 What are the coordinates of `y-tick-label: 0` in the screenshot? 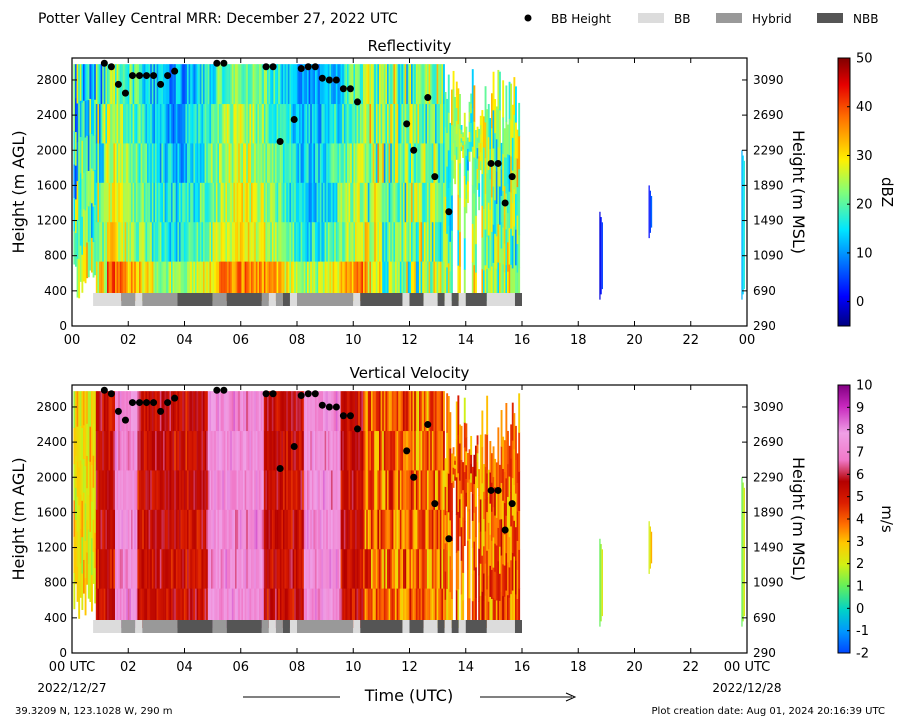 It's located at (63, 326).